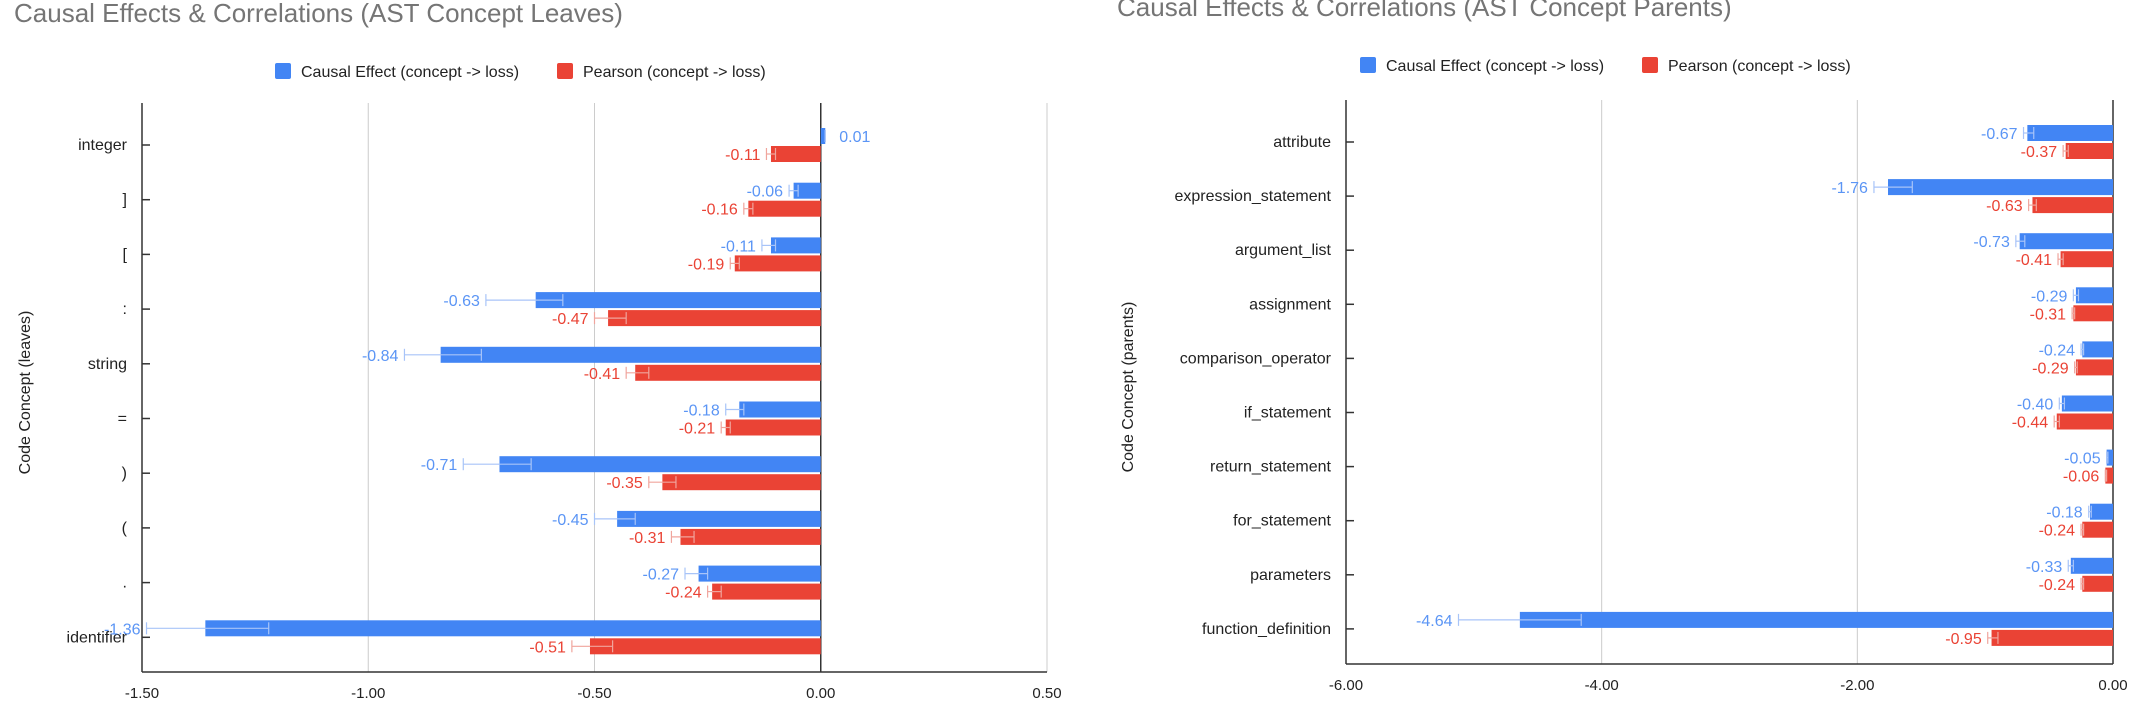  What do you see at coordinates (461, 301) in the screenshot?
I see `causal-data-label: -0.63` at bounding box center [461, 301].